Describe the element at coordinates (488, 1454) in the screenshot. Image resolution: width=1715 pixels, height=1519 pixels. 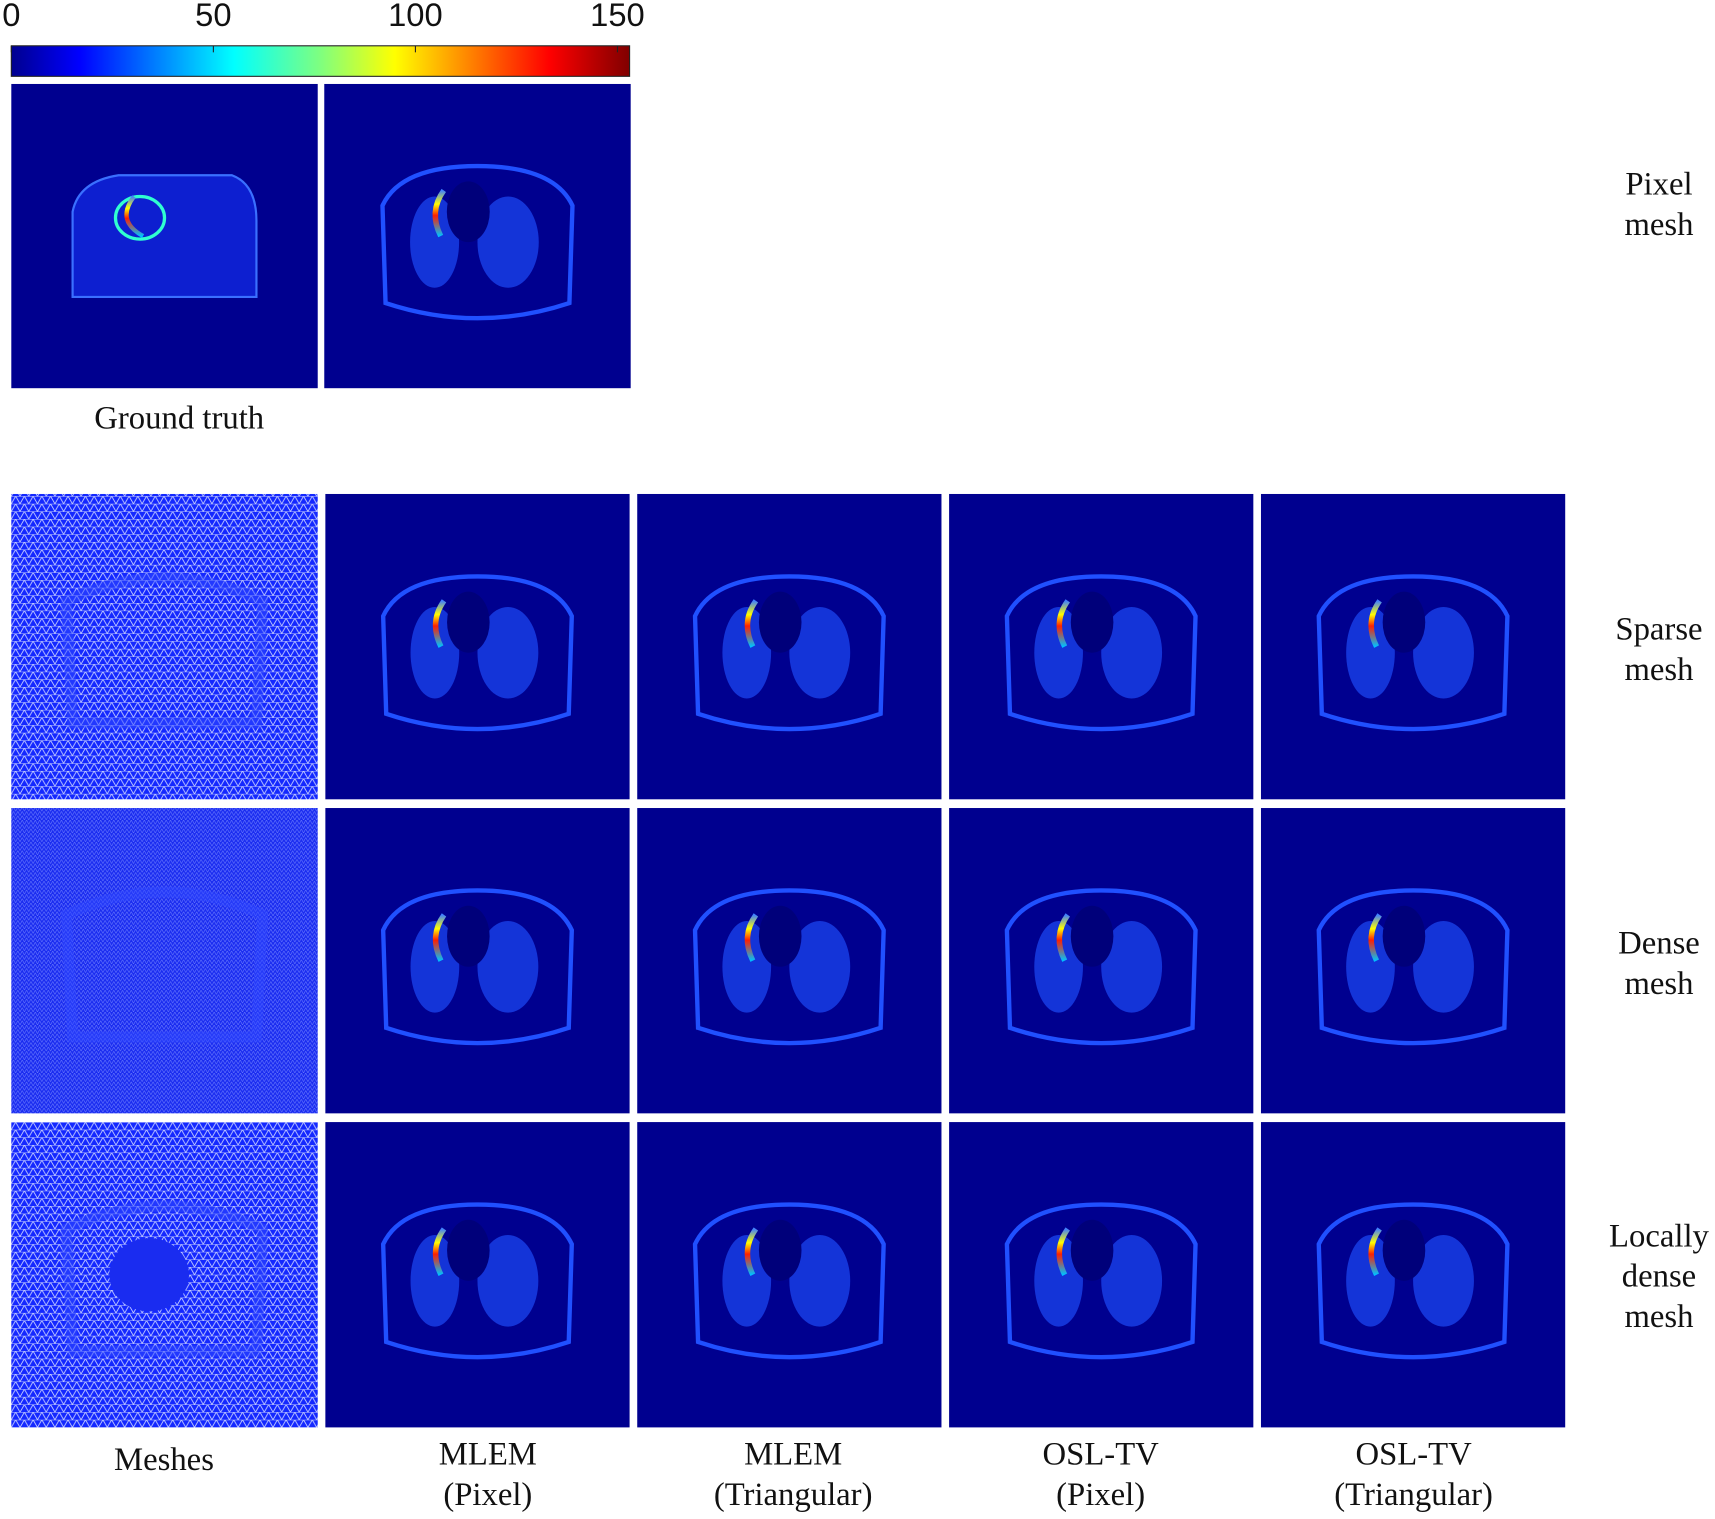
I see `column-label: MLEM` at that location.